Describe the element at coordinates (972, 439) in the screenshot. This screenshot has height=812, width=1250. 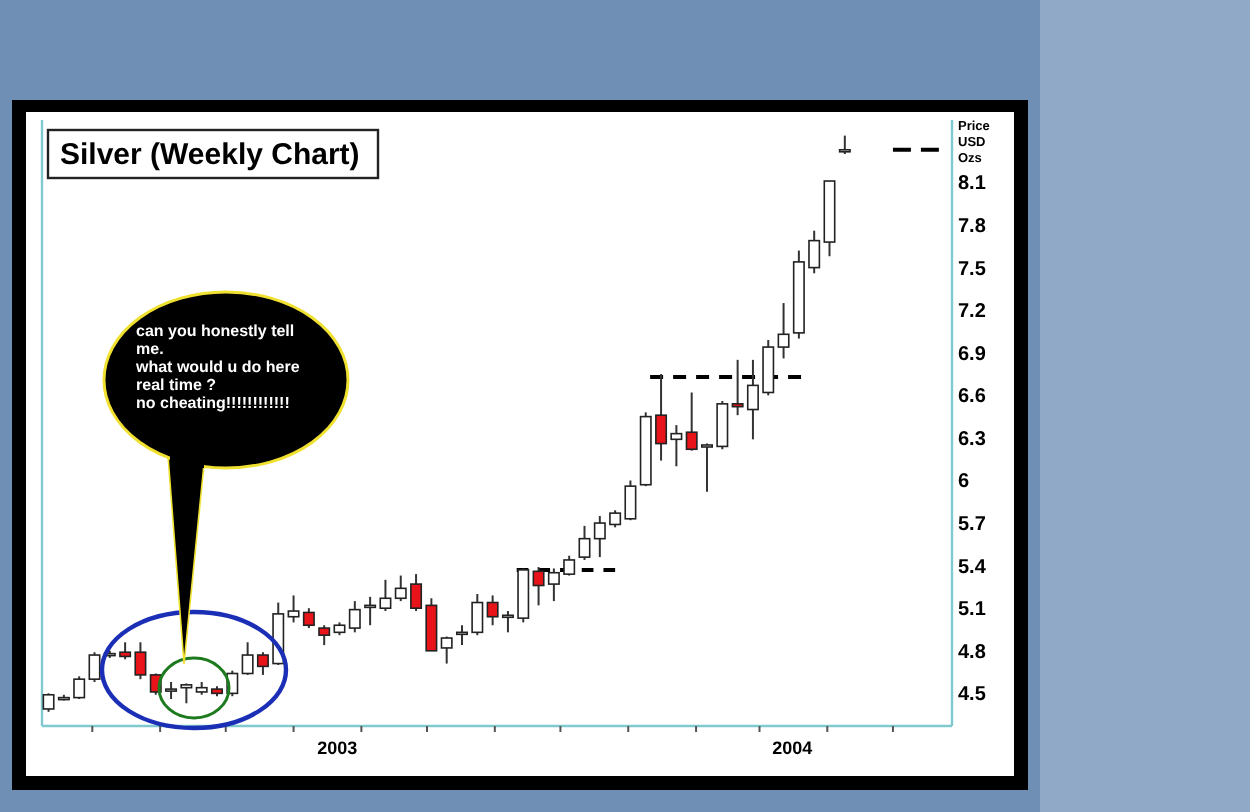
I see `y-tick-label: 6.3` at that location.